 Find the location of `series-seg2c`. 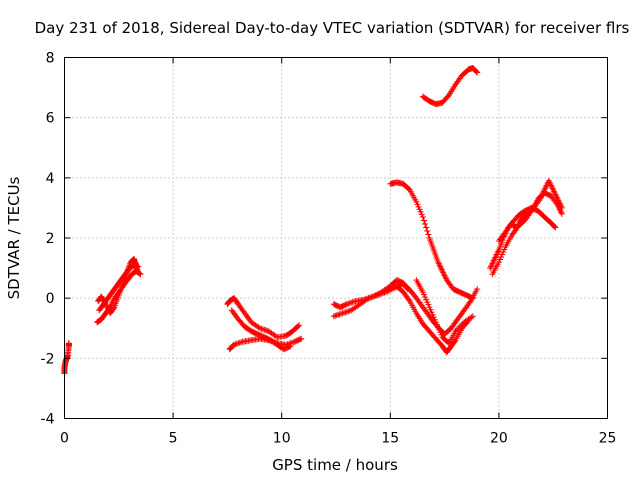

series-seg2c is located at coordinates (261, 330).